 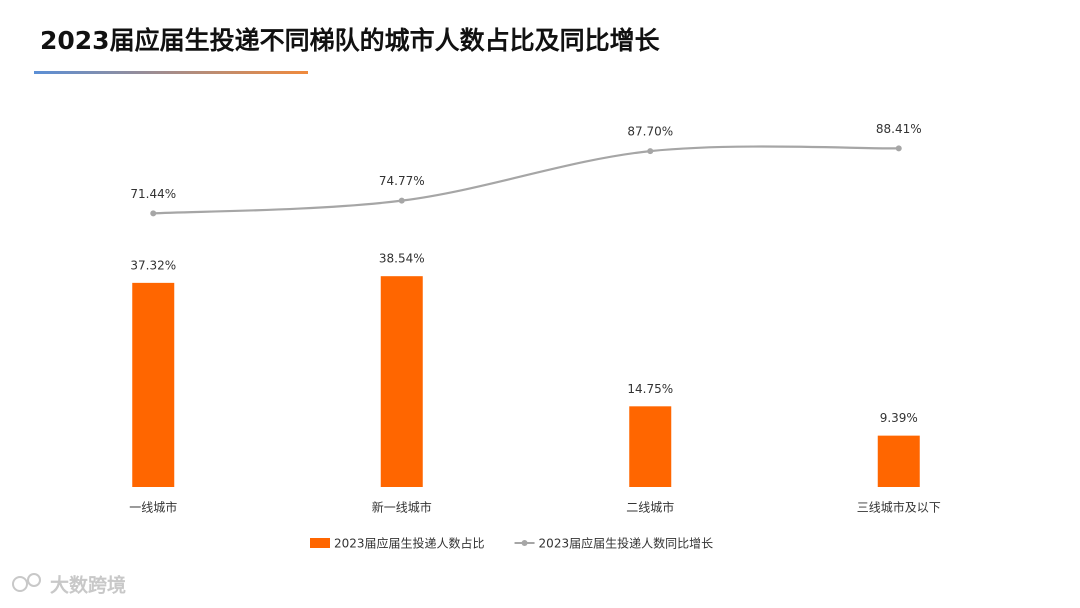 What do you see at coordinates (899, 507) in the screenshot?
I see `x-tick-label: 三线城市及以下` at bounding box center [899, 507].